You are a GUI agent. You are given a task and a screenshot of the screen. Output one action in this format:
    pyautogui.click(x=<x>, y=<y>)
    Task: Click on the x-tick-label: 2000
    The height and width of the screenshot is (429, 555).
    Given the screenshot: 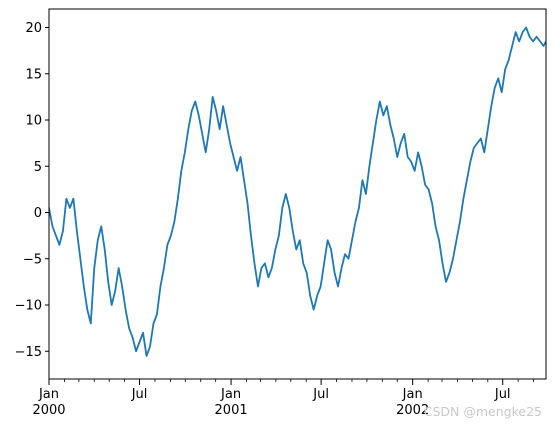 What is the action you would take?
    pyautogui.click(x=48, y=410)
    